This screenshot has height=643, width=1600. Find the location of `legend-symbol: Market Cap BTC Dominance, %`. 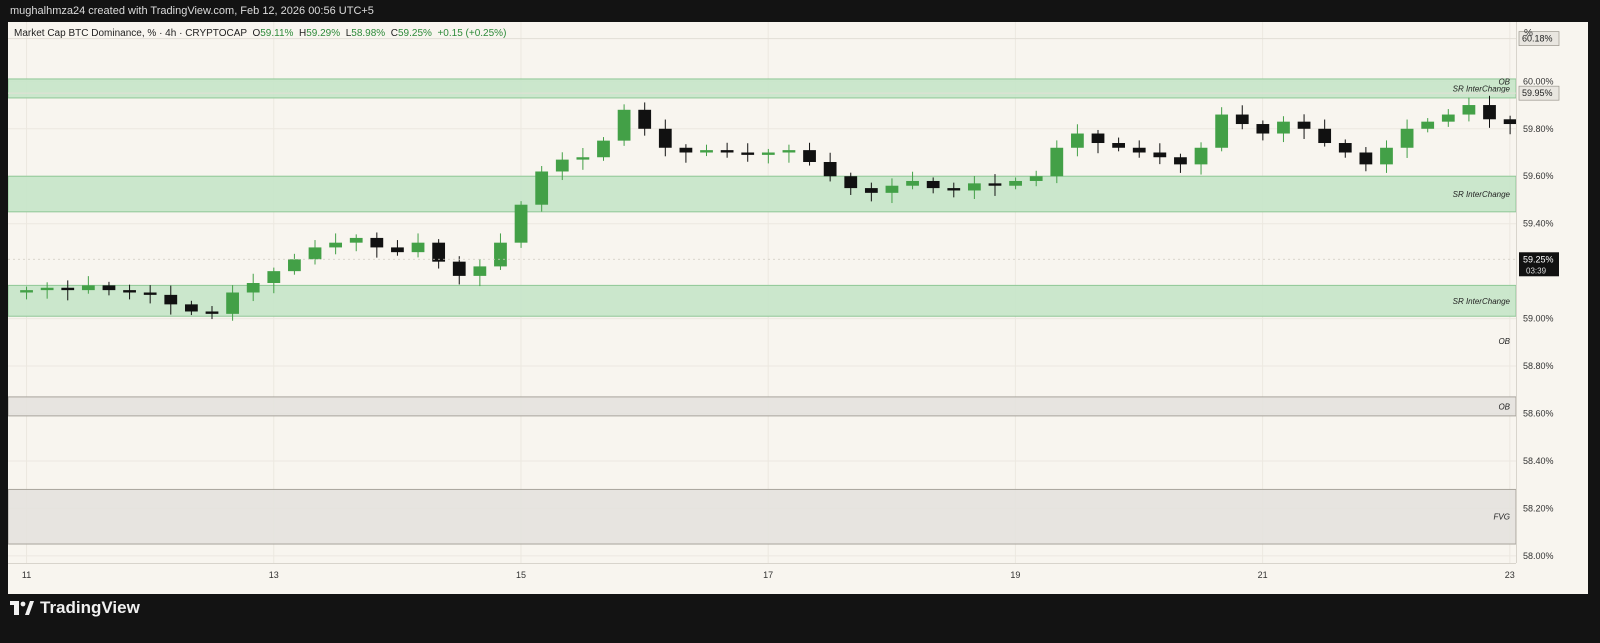

legend-symbol: Market Cap BTC Dominance, % is located at coordinates (85, 33).